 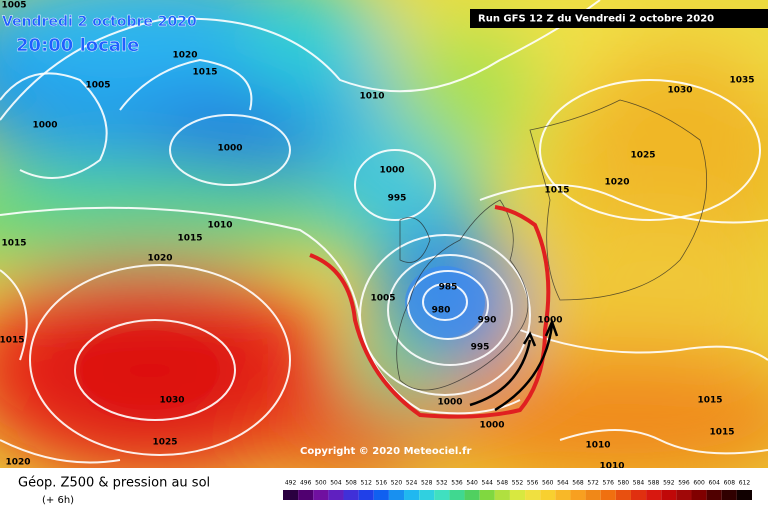 I want to click on run-label: Run GFS 12 Z du Vendredi 2 octobre 2020, so click(x=596, y=19).